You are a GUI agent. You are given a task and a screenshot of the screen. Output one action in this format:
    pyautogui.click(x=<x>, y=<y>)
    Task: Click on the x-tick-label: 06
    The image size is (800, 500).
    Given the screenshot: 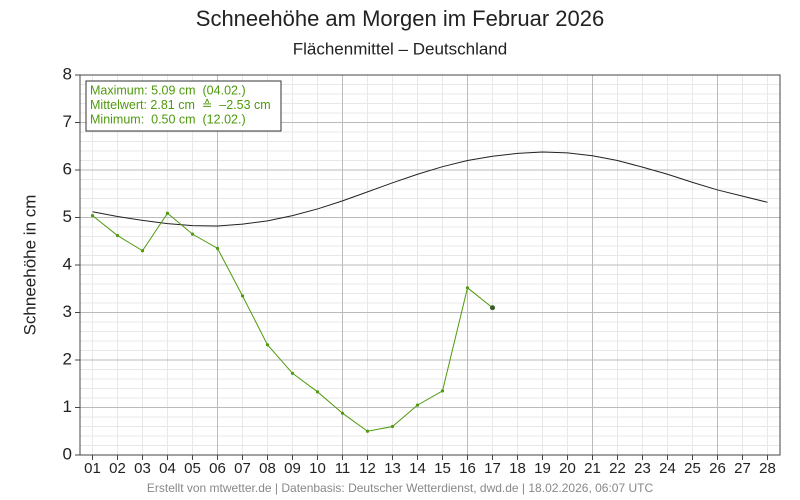 What is the action you would take?
    pyautogui.click(x=217, y=468)
    